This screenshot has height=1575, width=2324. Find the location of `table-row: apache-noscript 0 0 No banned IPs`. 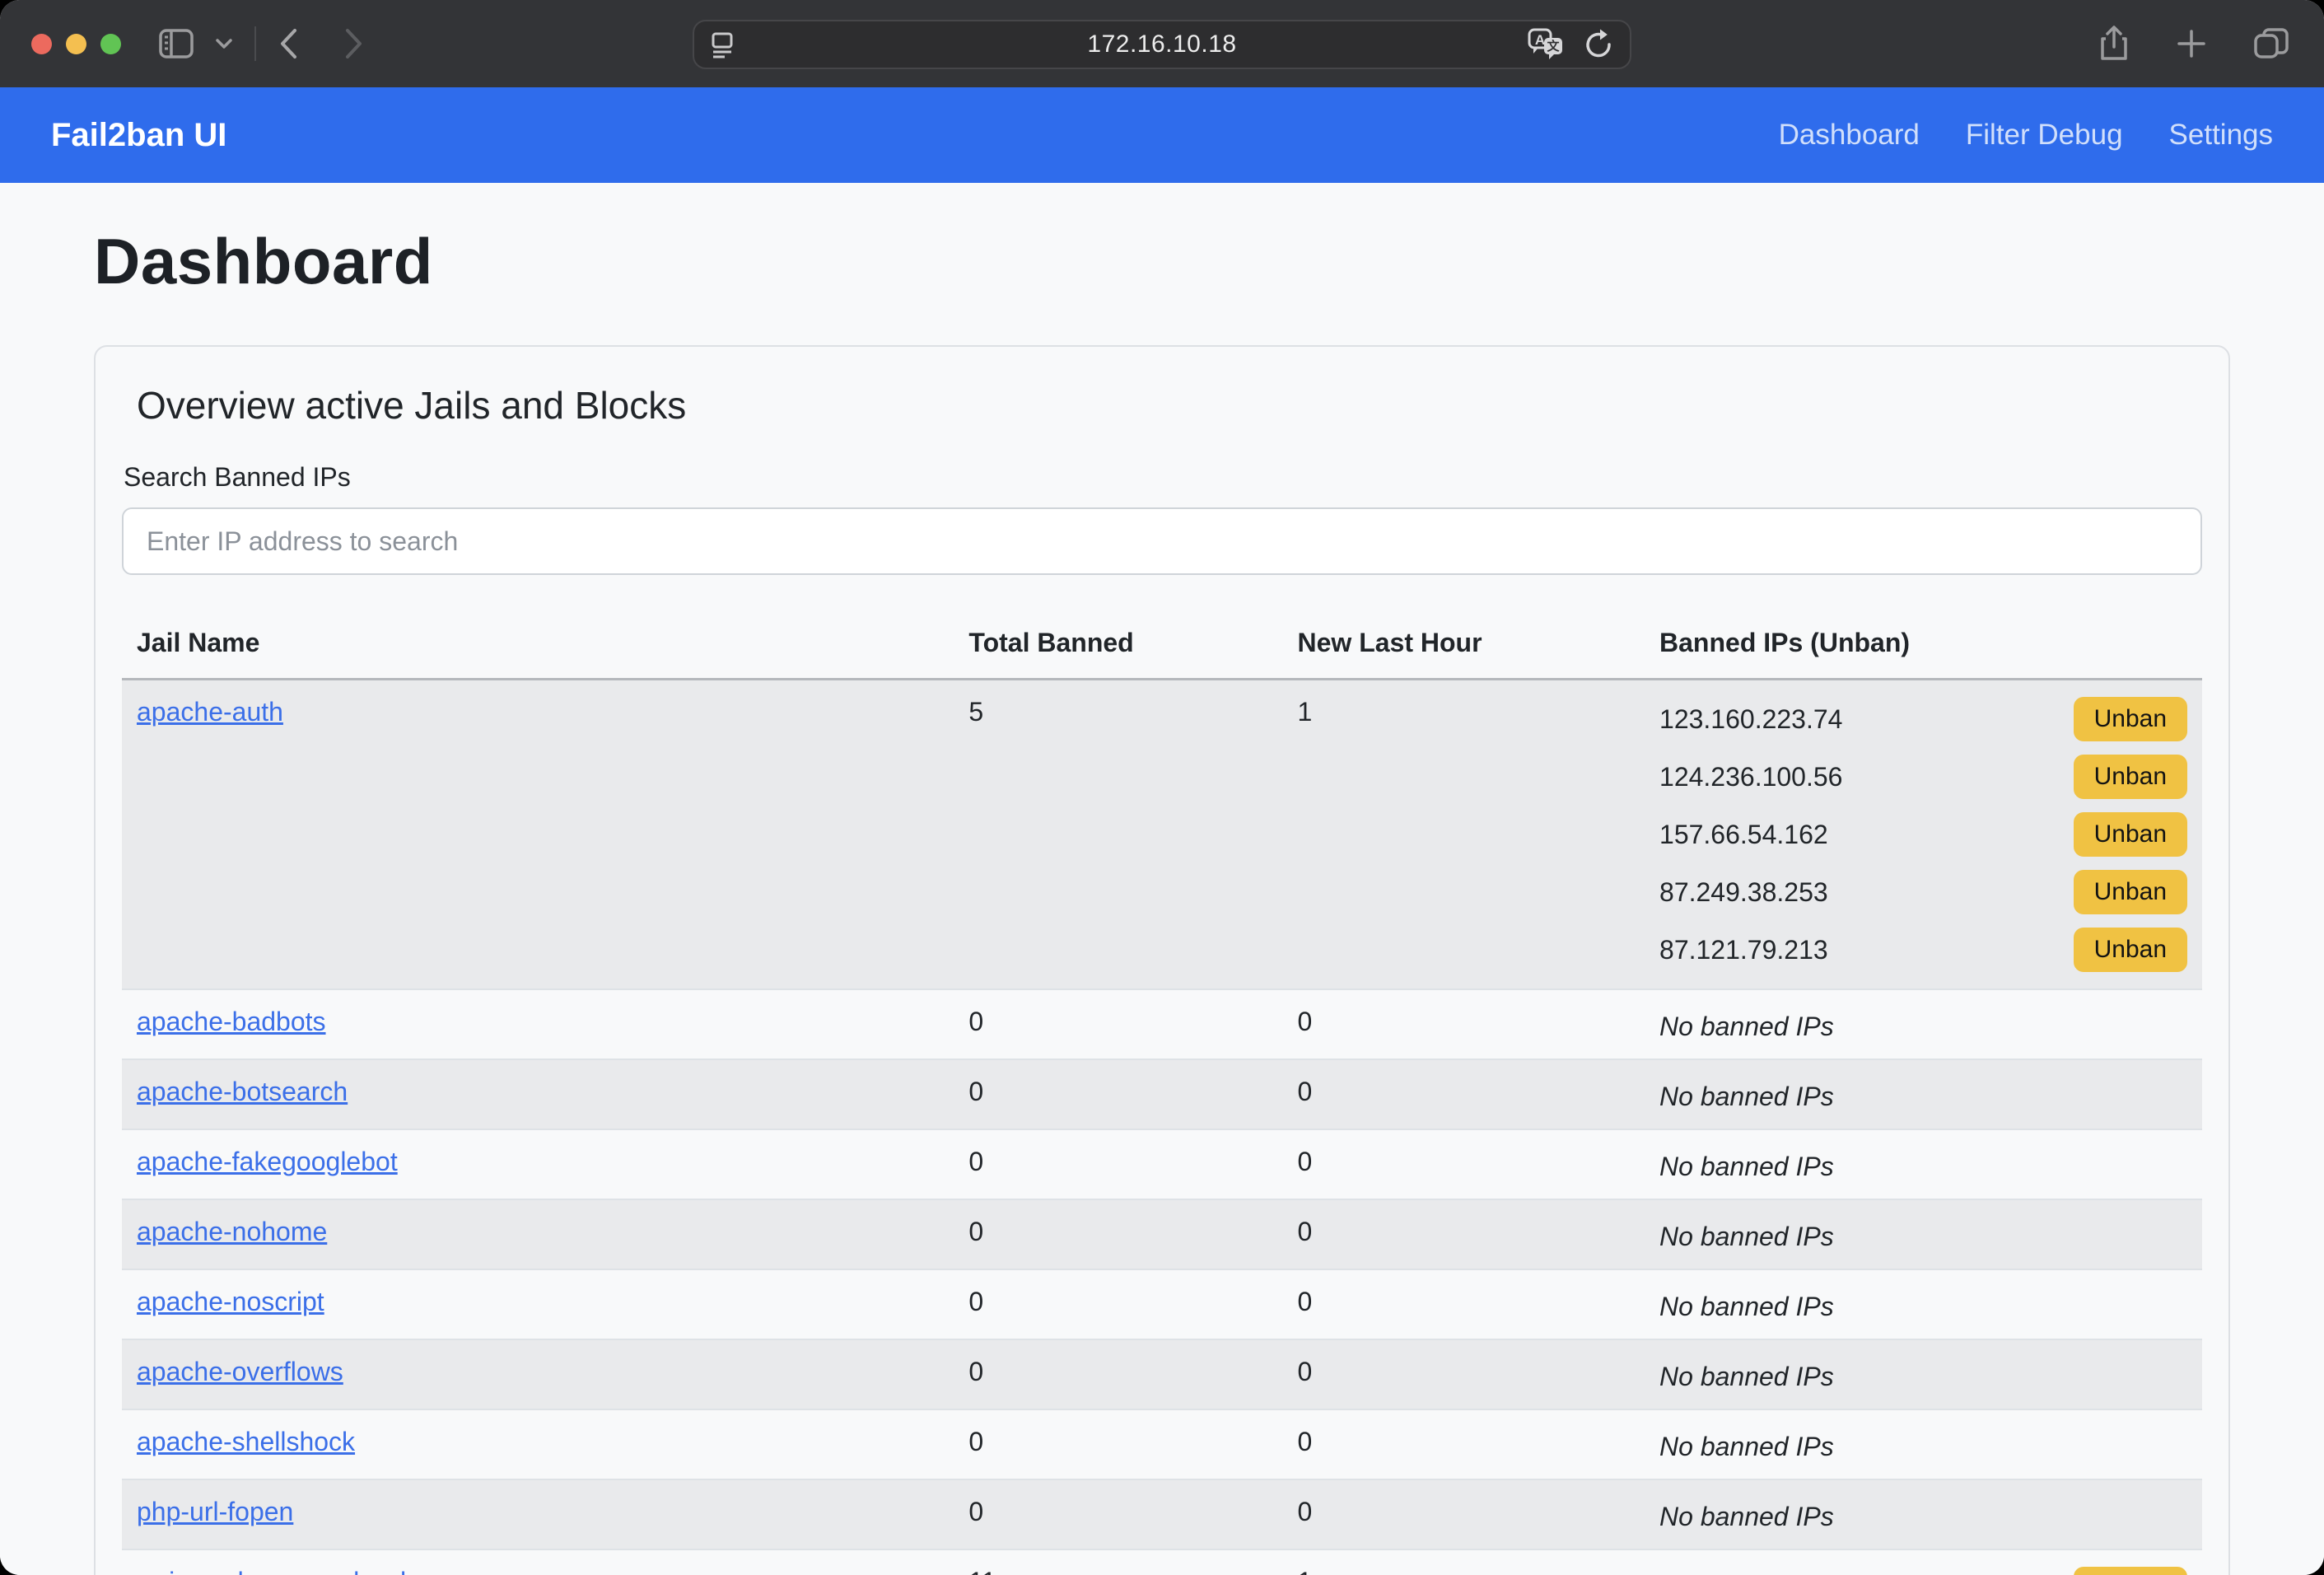

table-row: apache-noscript 0 0 No banned IPs is located at coordinates (1162, 1304).